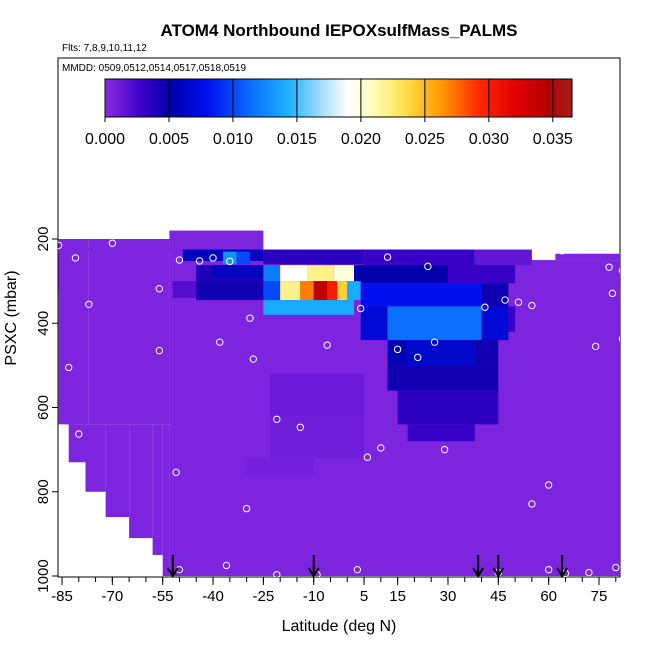 The image size is (650, 650). What do you see at coordinates (548, 596) in the screenshot?
I see `x-tick-label: 60` at bounding box center [548, 596].